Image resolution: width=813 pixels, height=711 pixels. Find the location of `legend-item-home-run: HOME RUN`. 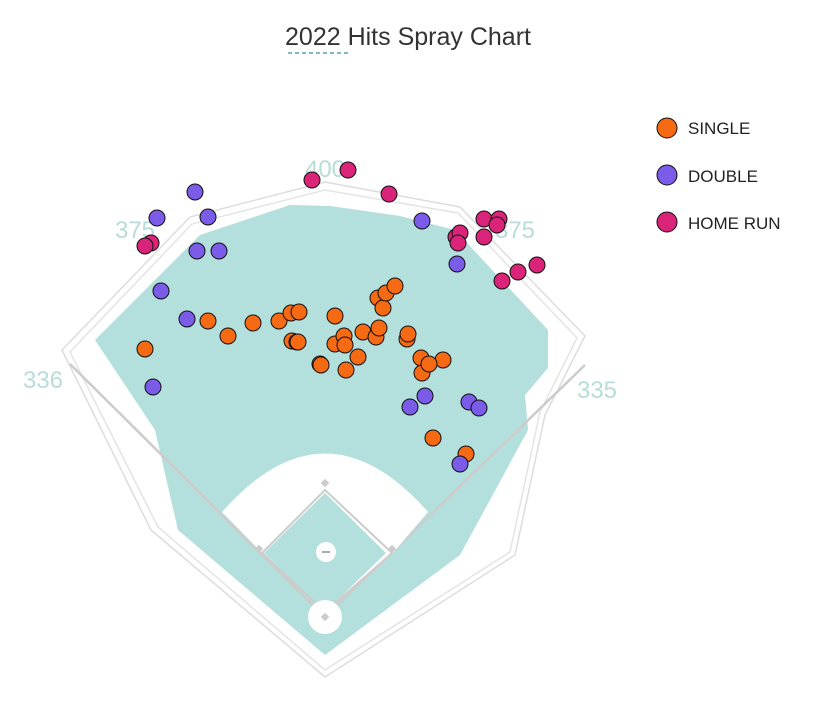

legend-item-home-run: HOME RUN is located at coordinates (718, 222).